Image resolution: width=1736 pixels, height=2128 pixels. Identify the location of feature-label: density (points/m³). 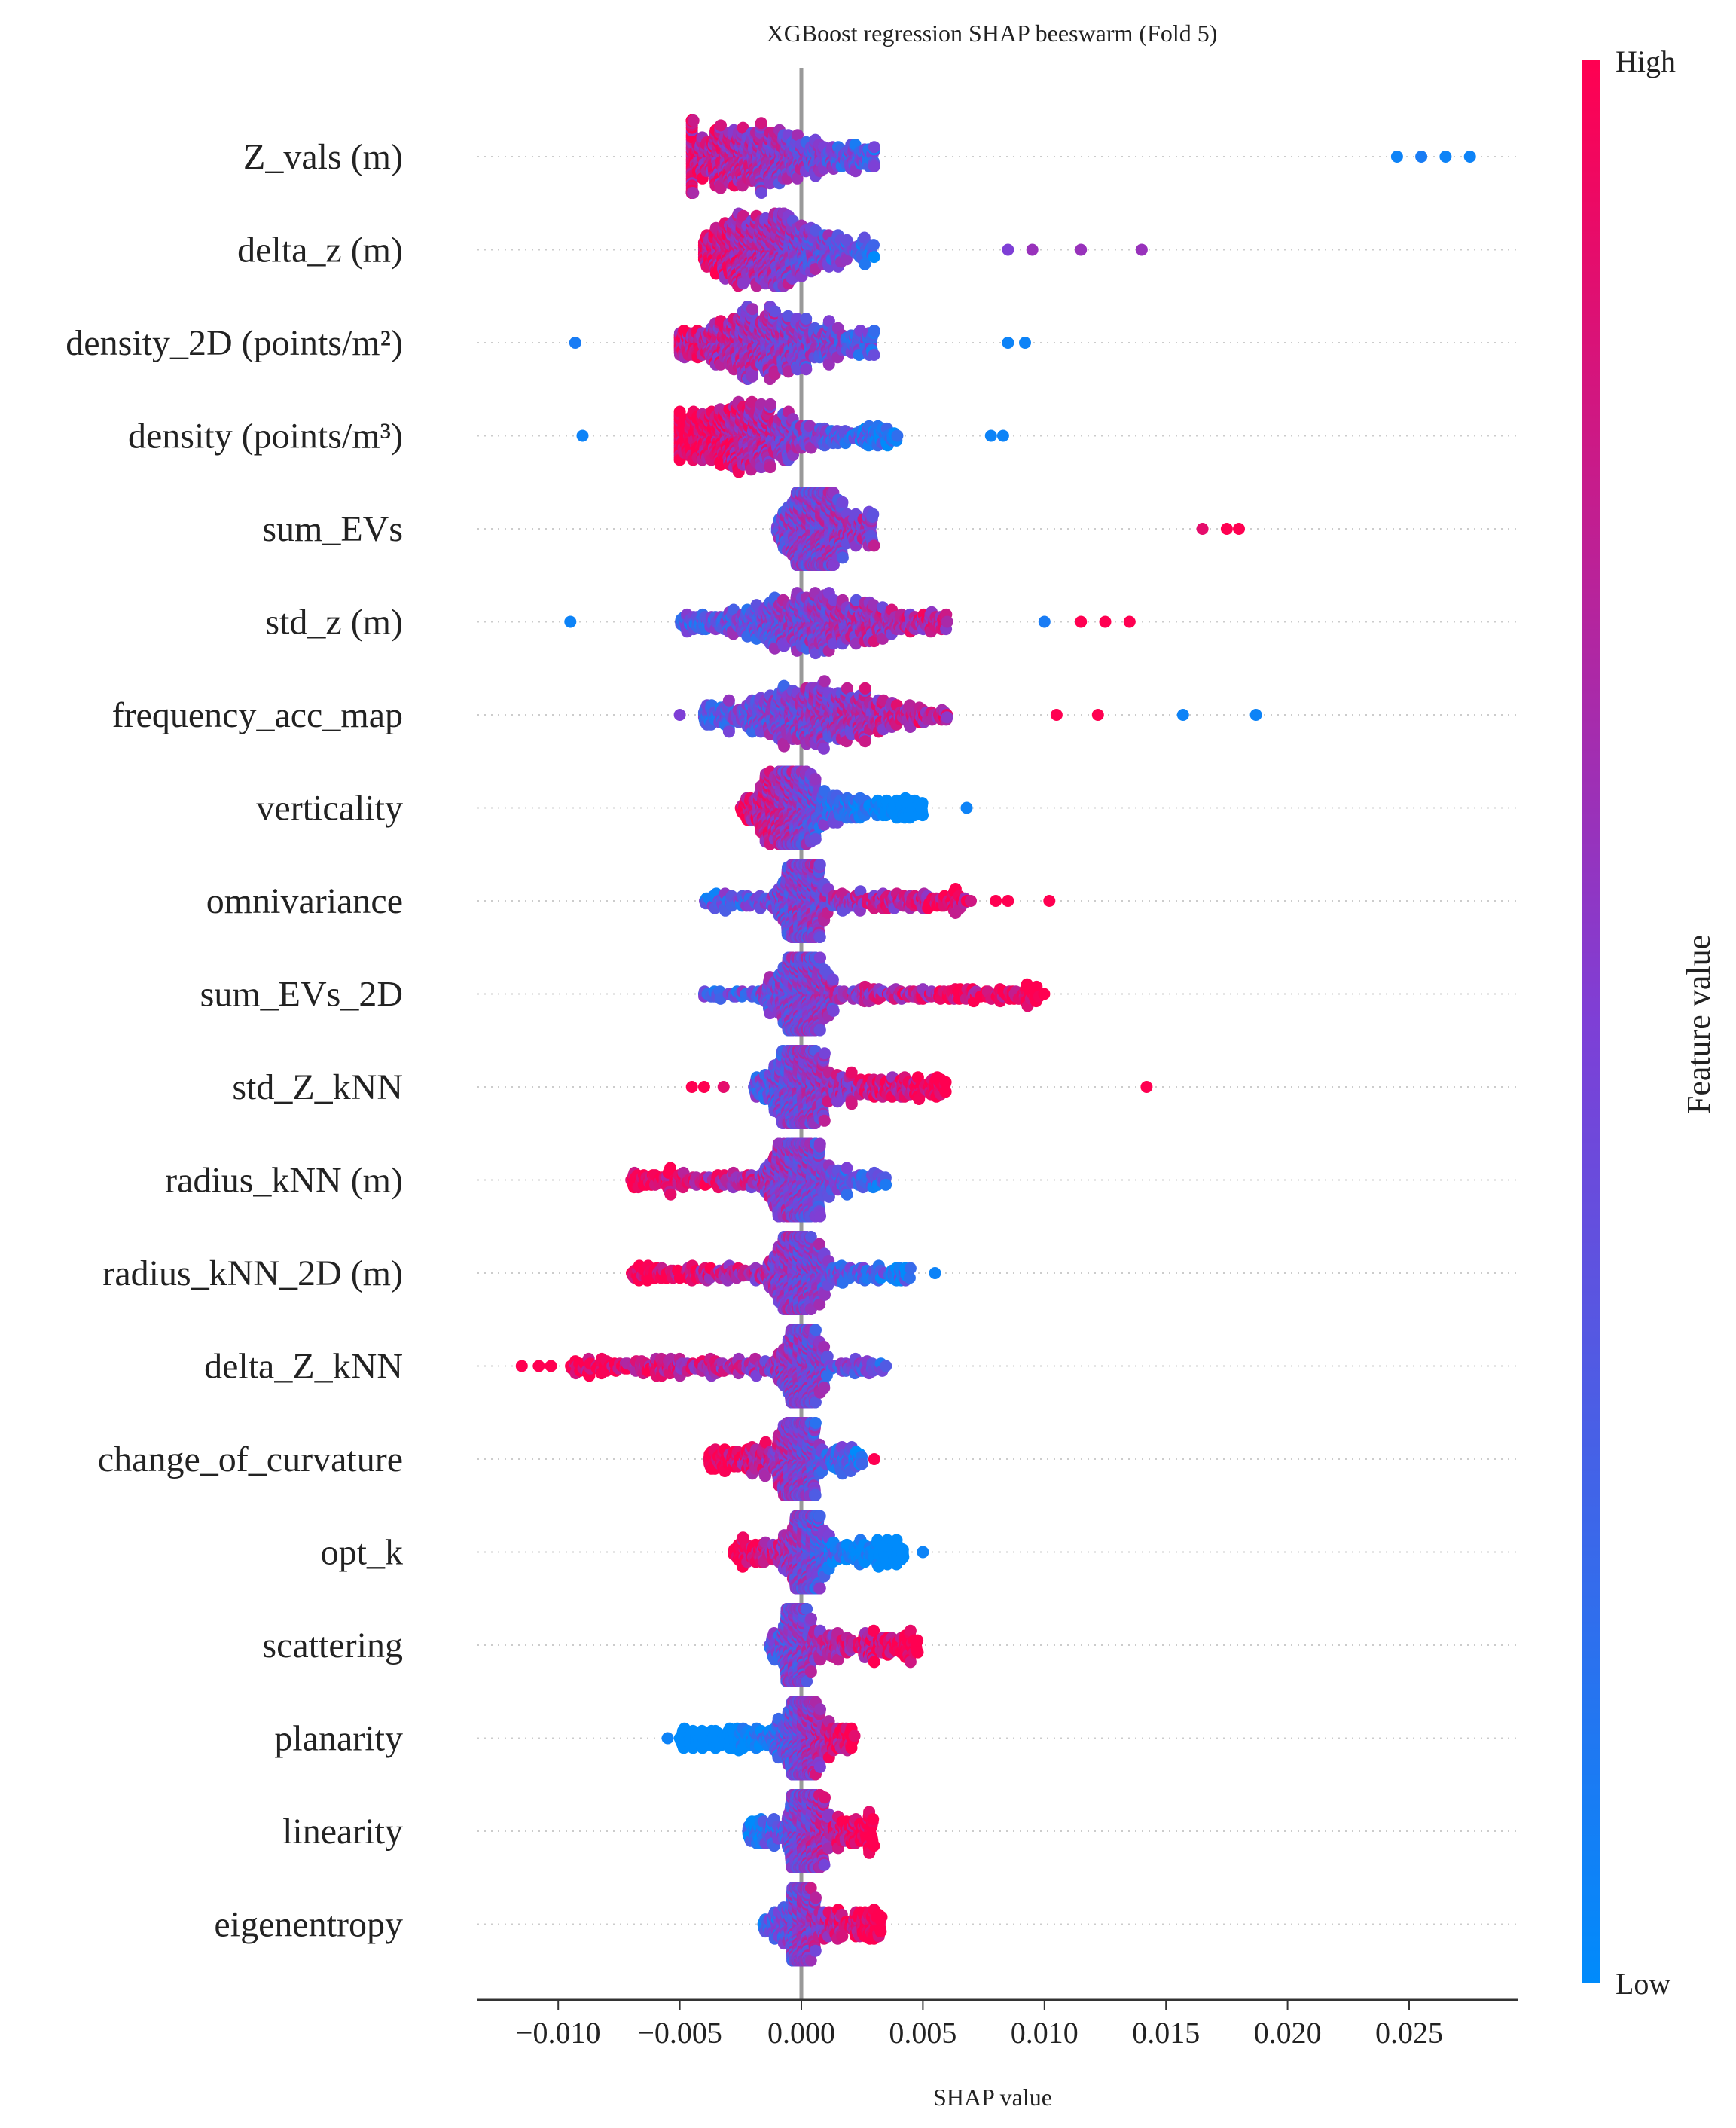
(265, 437).